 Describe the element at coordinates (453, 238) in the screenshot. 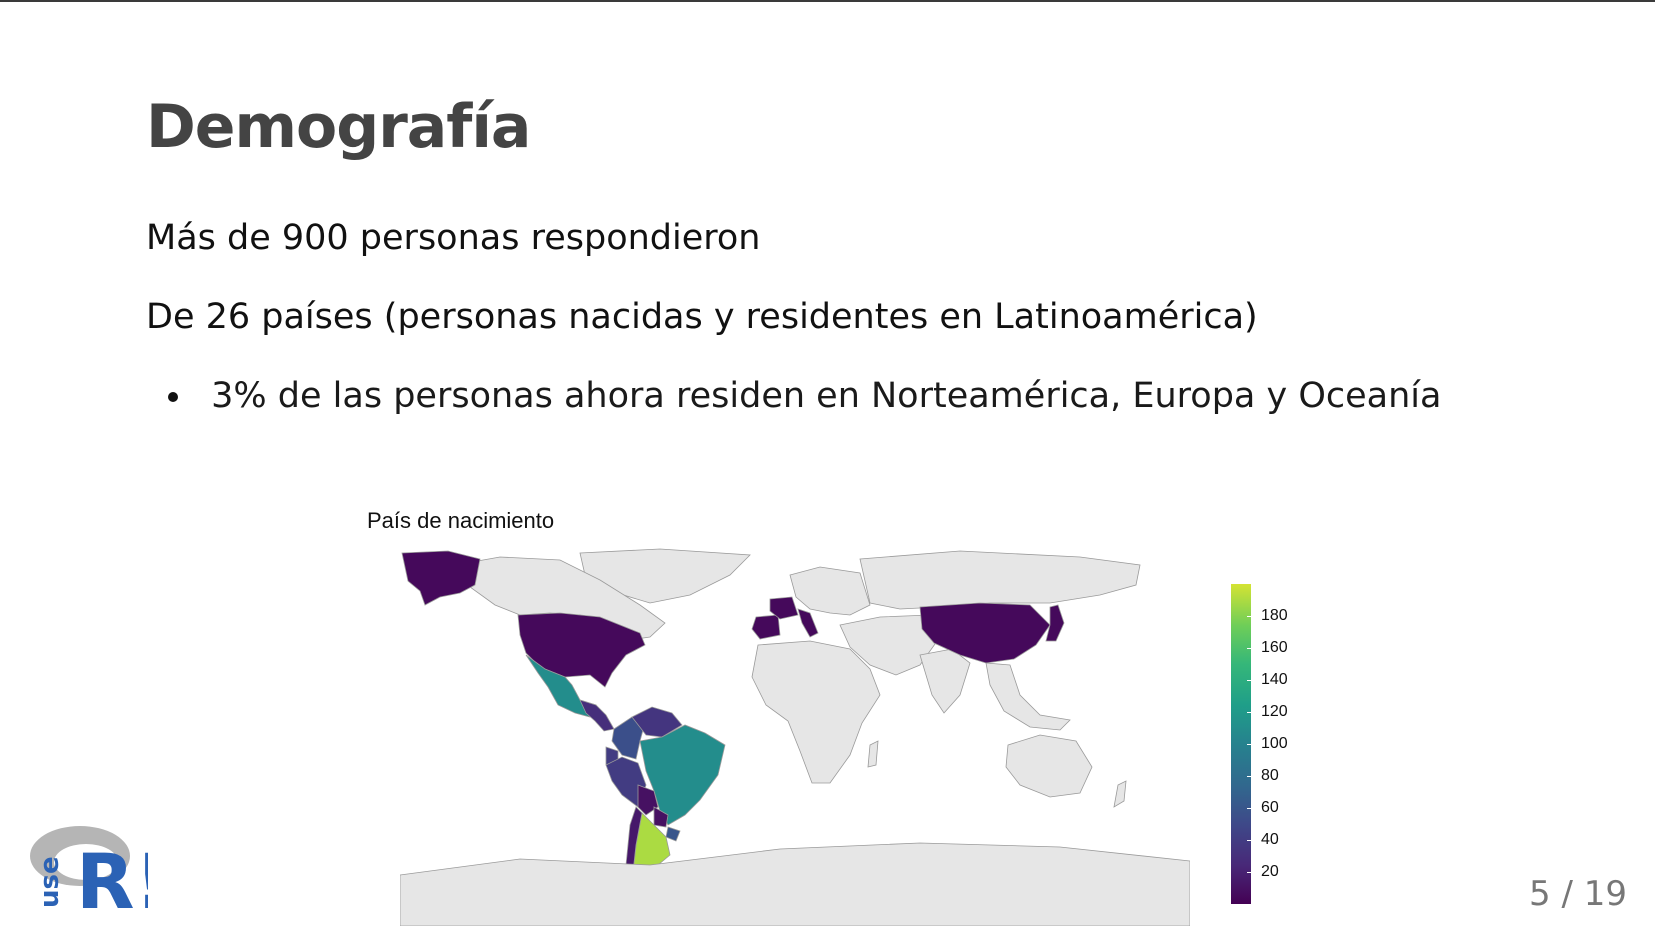

I see `paragraph-respondents: Más de 900 personas respondieron` at that location.